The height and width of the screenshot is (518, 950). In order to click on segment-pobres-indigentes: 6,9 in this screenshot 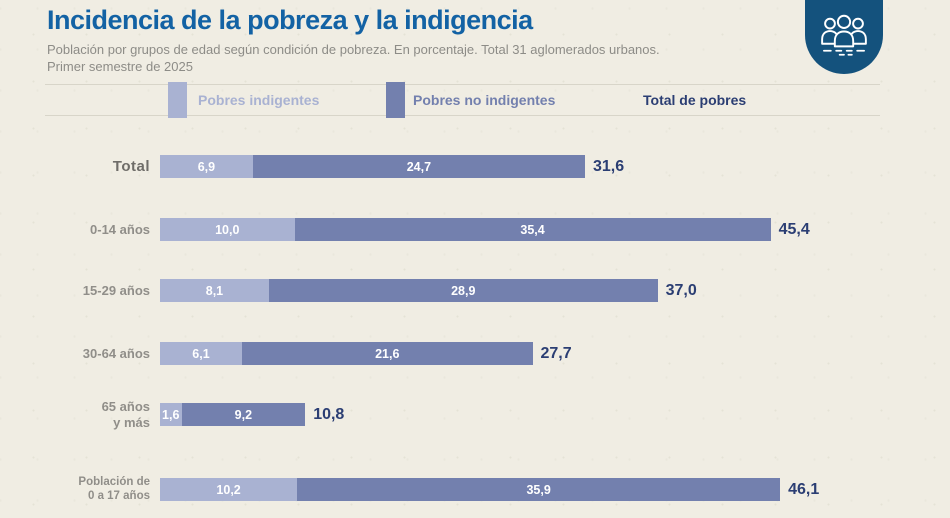, I will do `click(206, 166)`.